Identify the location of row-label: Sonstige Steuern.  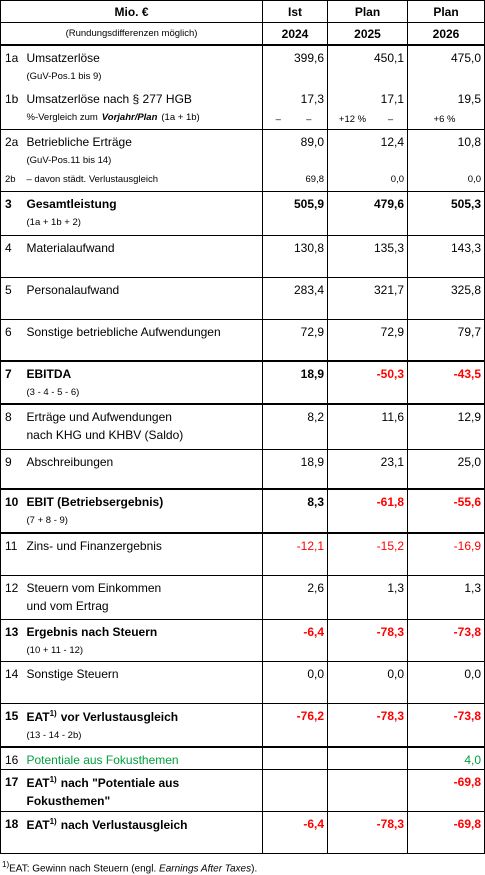
(145, 674).